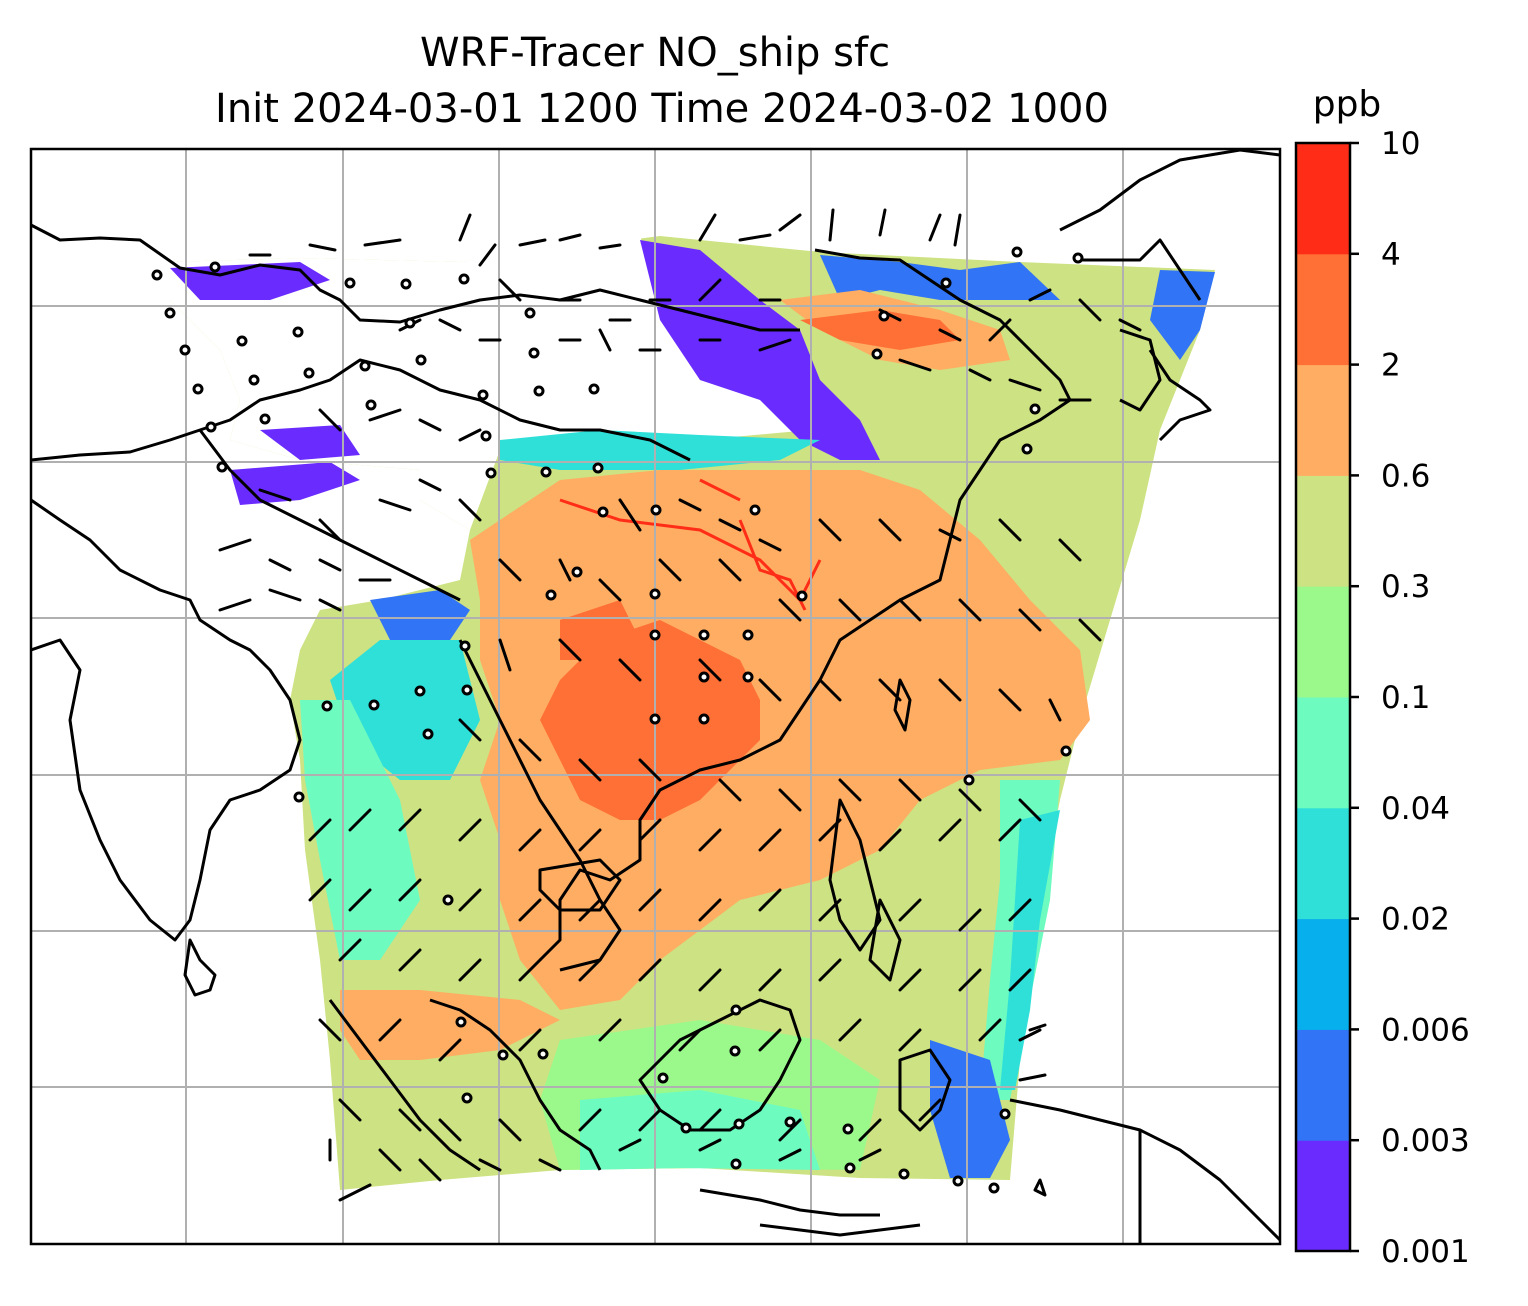 The height and width of the screenshot is (1306, 1528). Describe the element at coordinates (250, 281) in the screenshot. I see `field-fringe-violet-west` at that location.